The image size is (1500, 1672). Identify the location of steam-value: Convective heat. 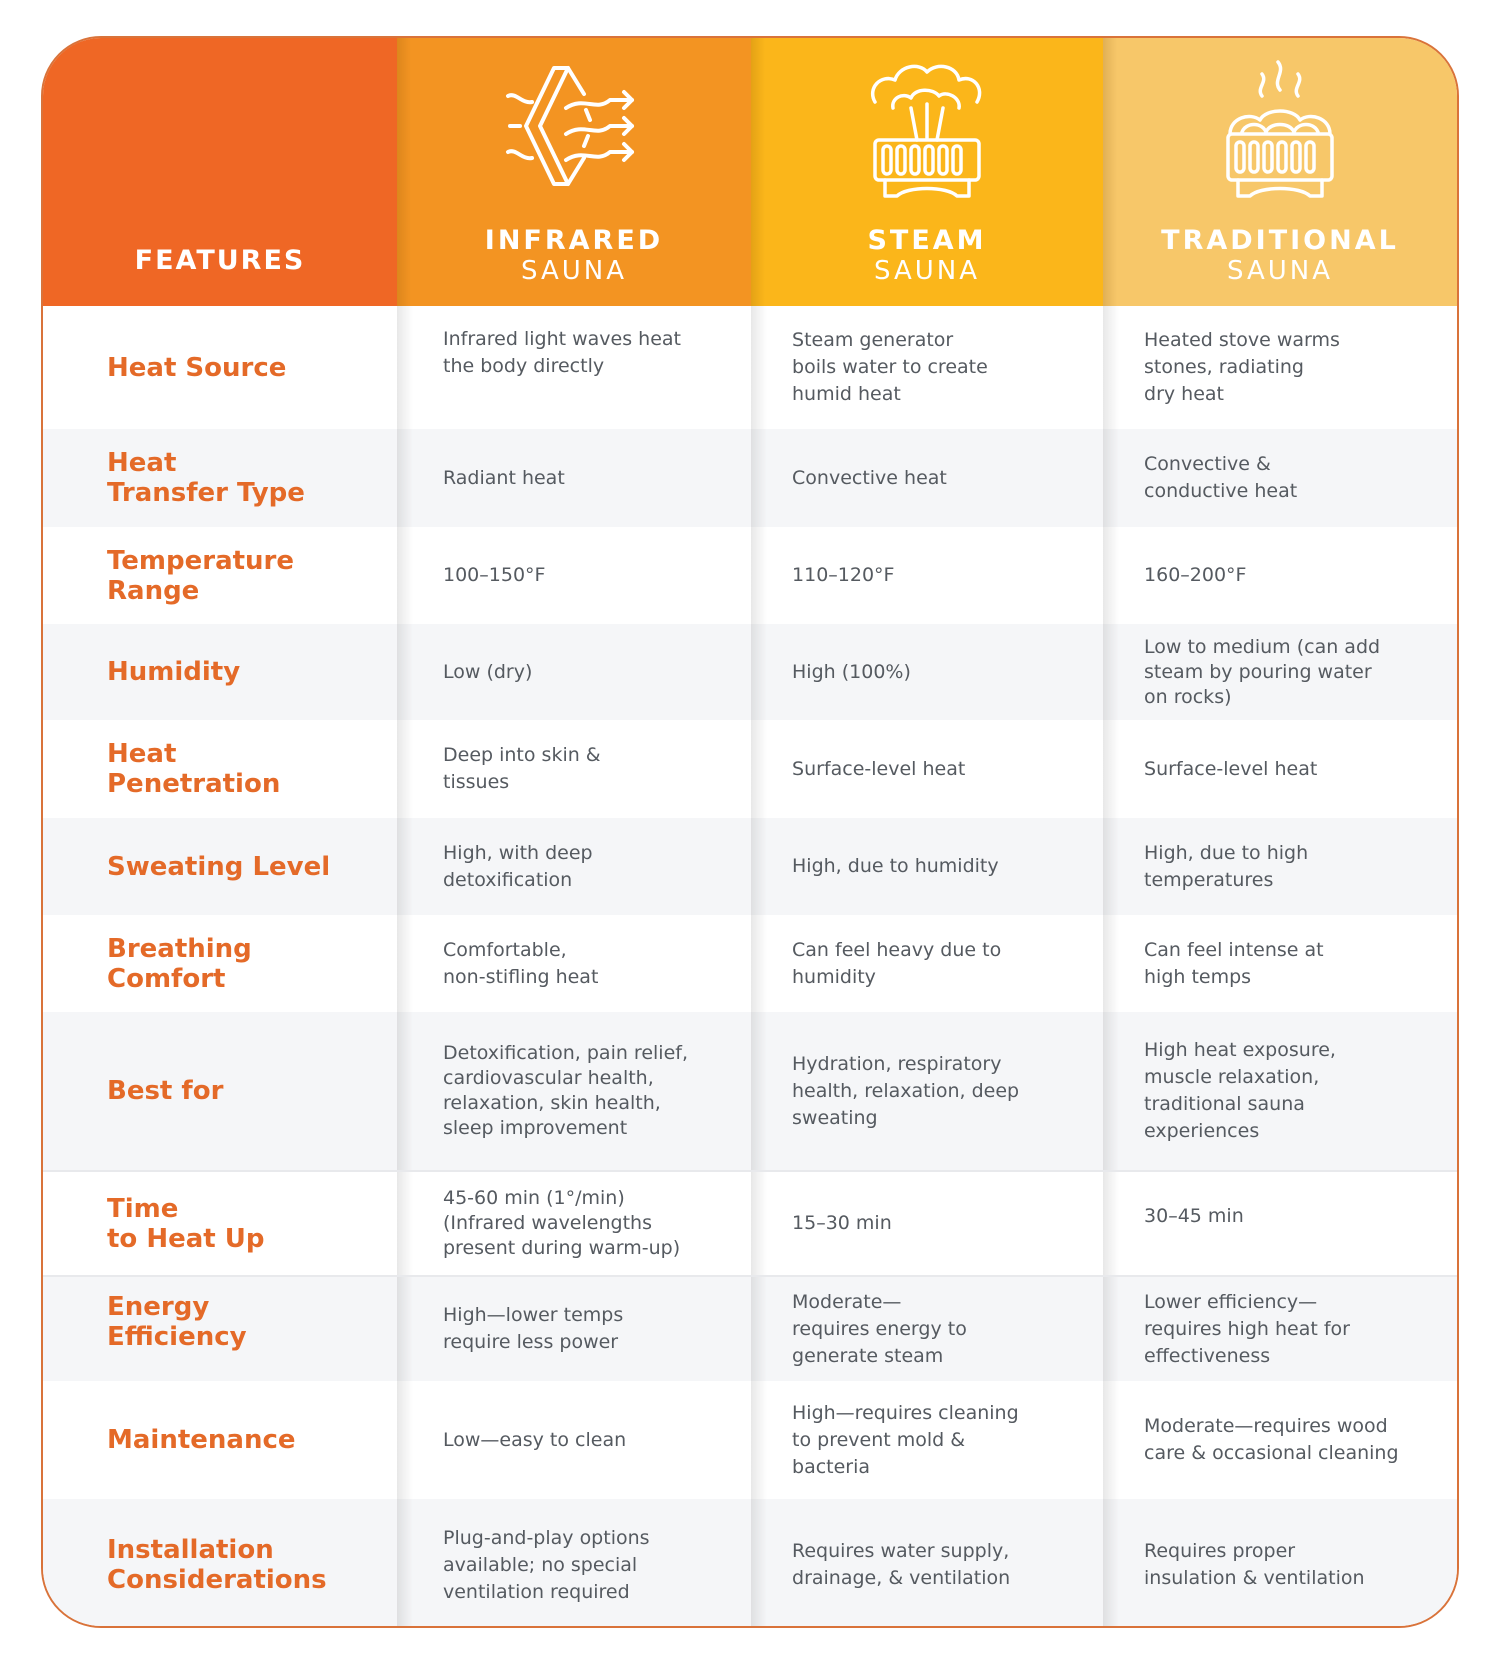
(927, 478).